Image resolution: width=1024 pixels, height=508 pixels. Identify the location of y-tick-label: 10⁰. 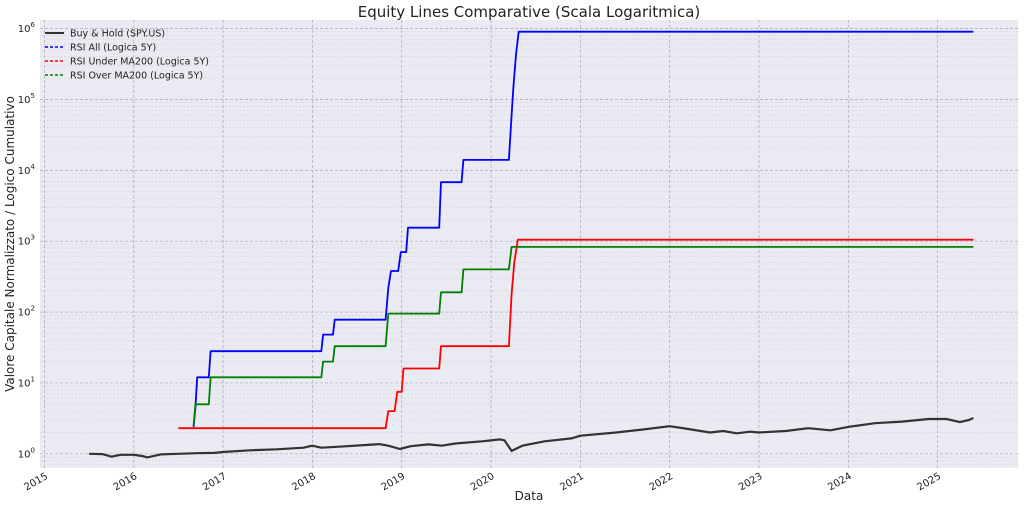
(26, 453).